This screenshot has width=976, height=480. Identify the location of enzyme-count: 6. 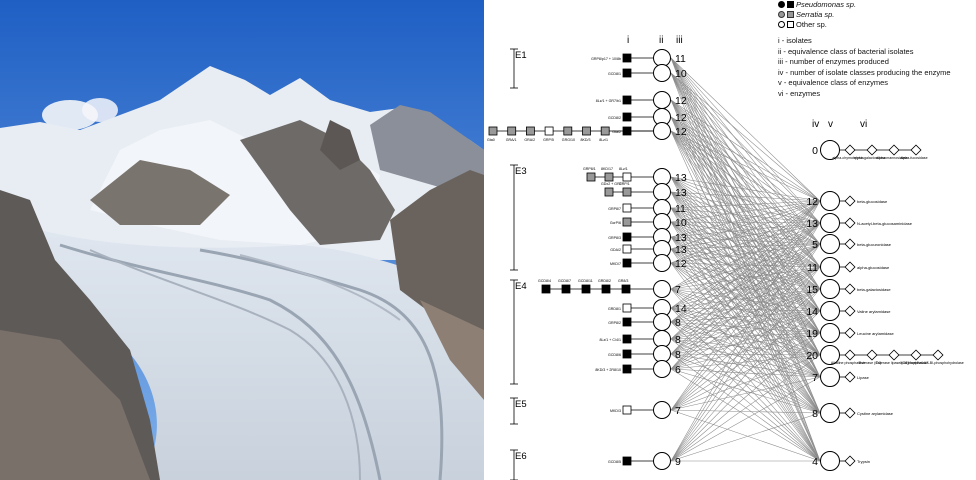
(678, 370).